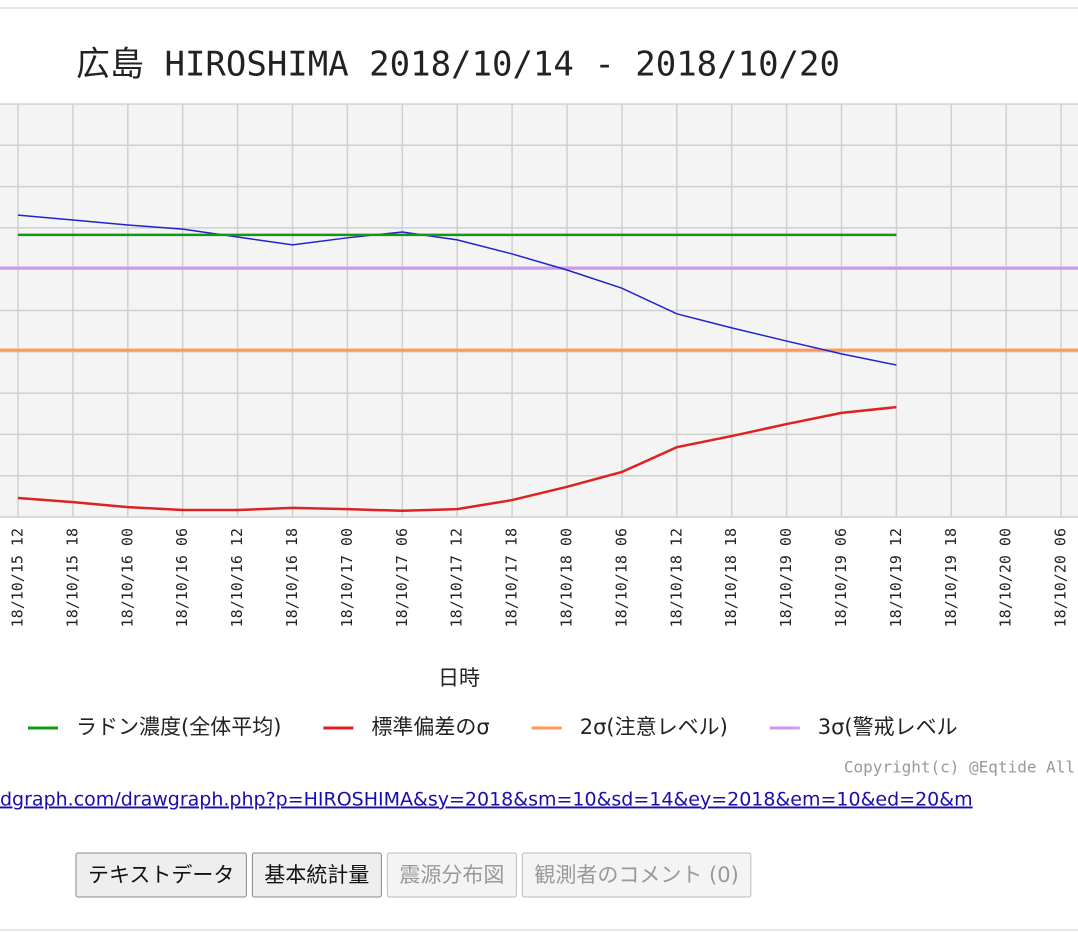 The height and width of the screenshot is (933, 1078). I want to click on x-tick-label: 18/10/19 18, so click(951, 577).